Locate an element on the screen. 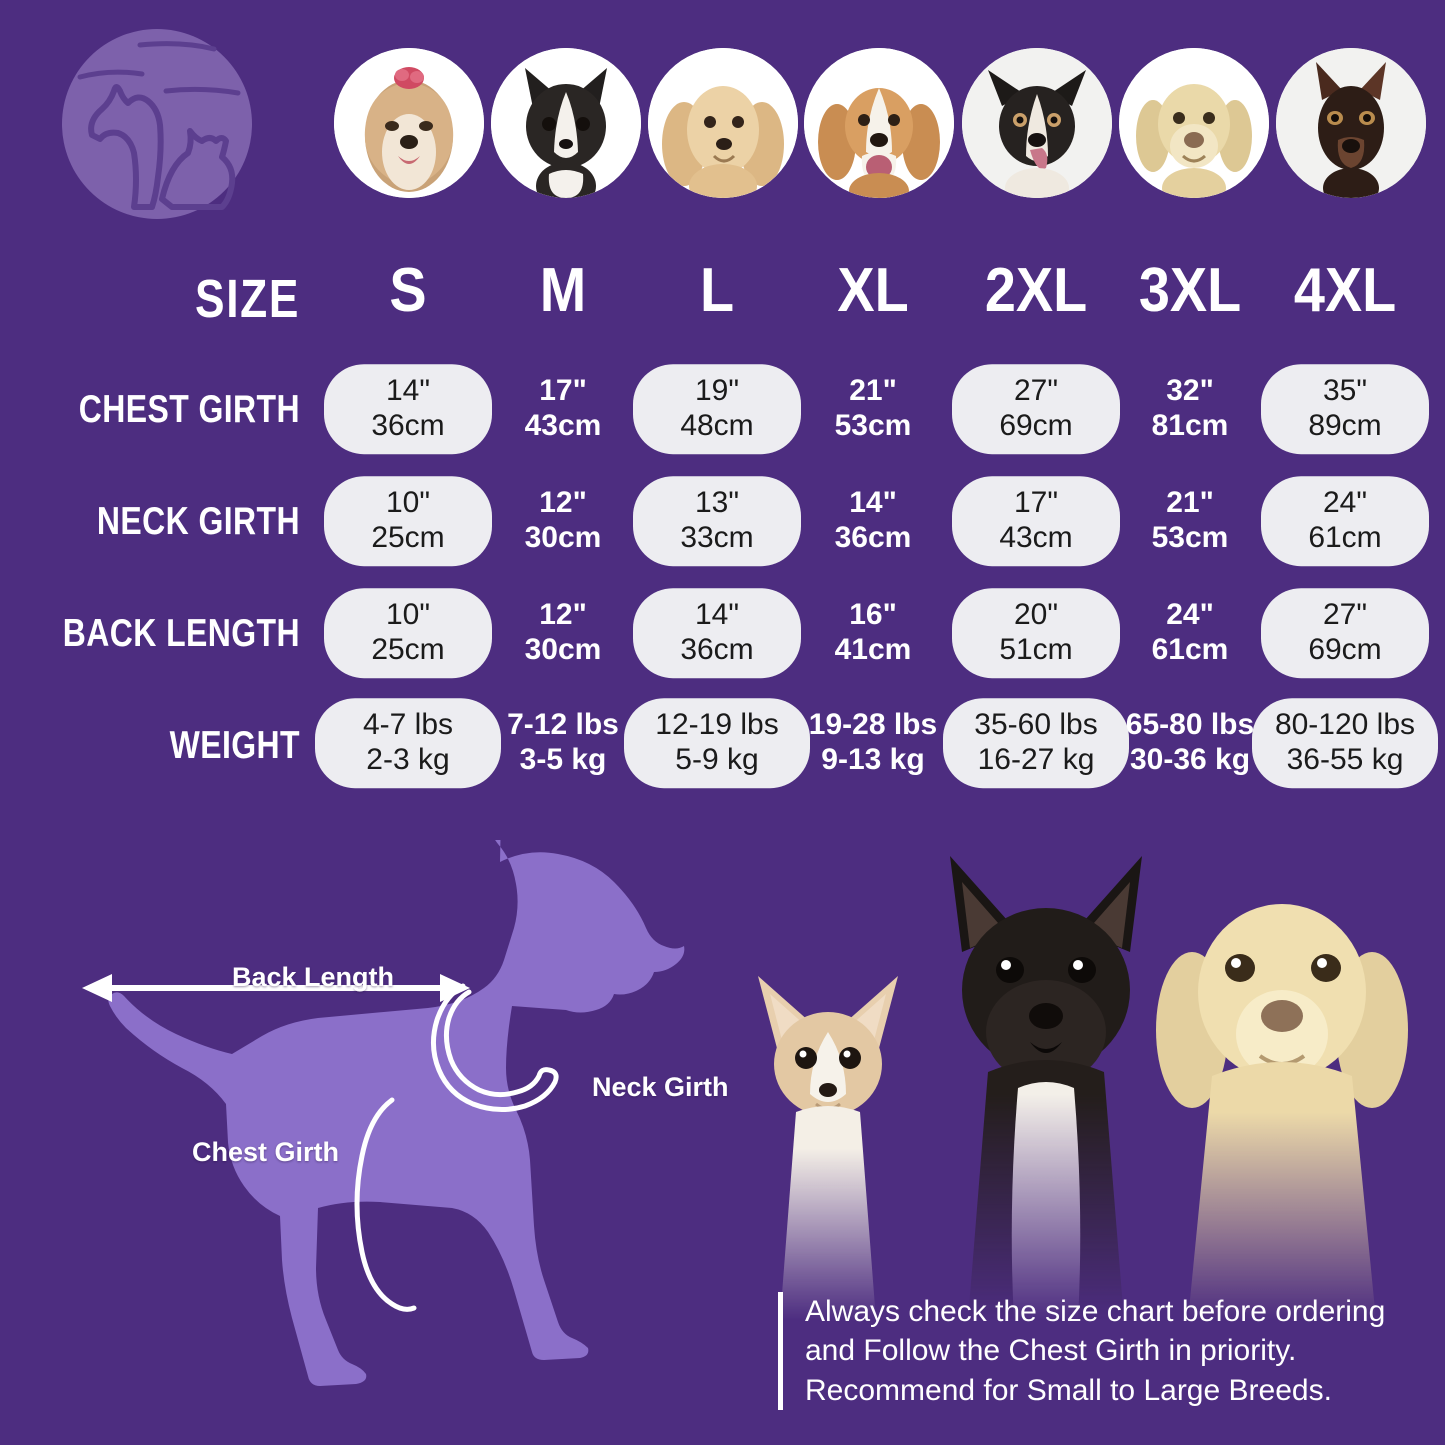  table-corner-label: SIZE is located at coordinates (247, 299).